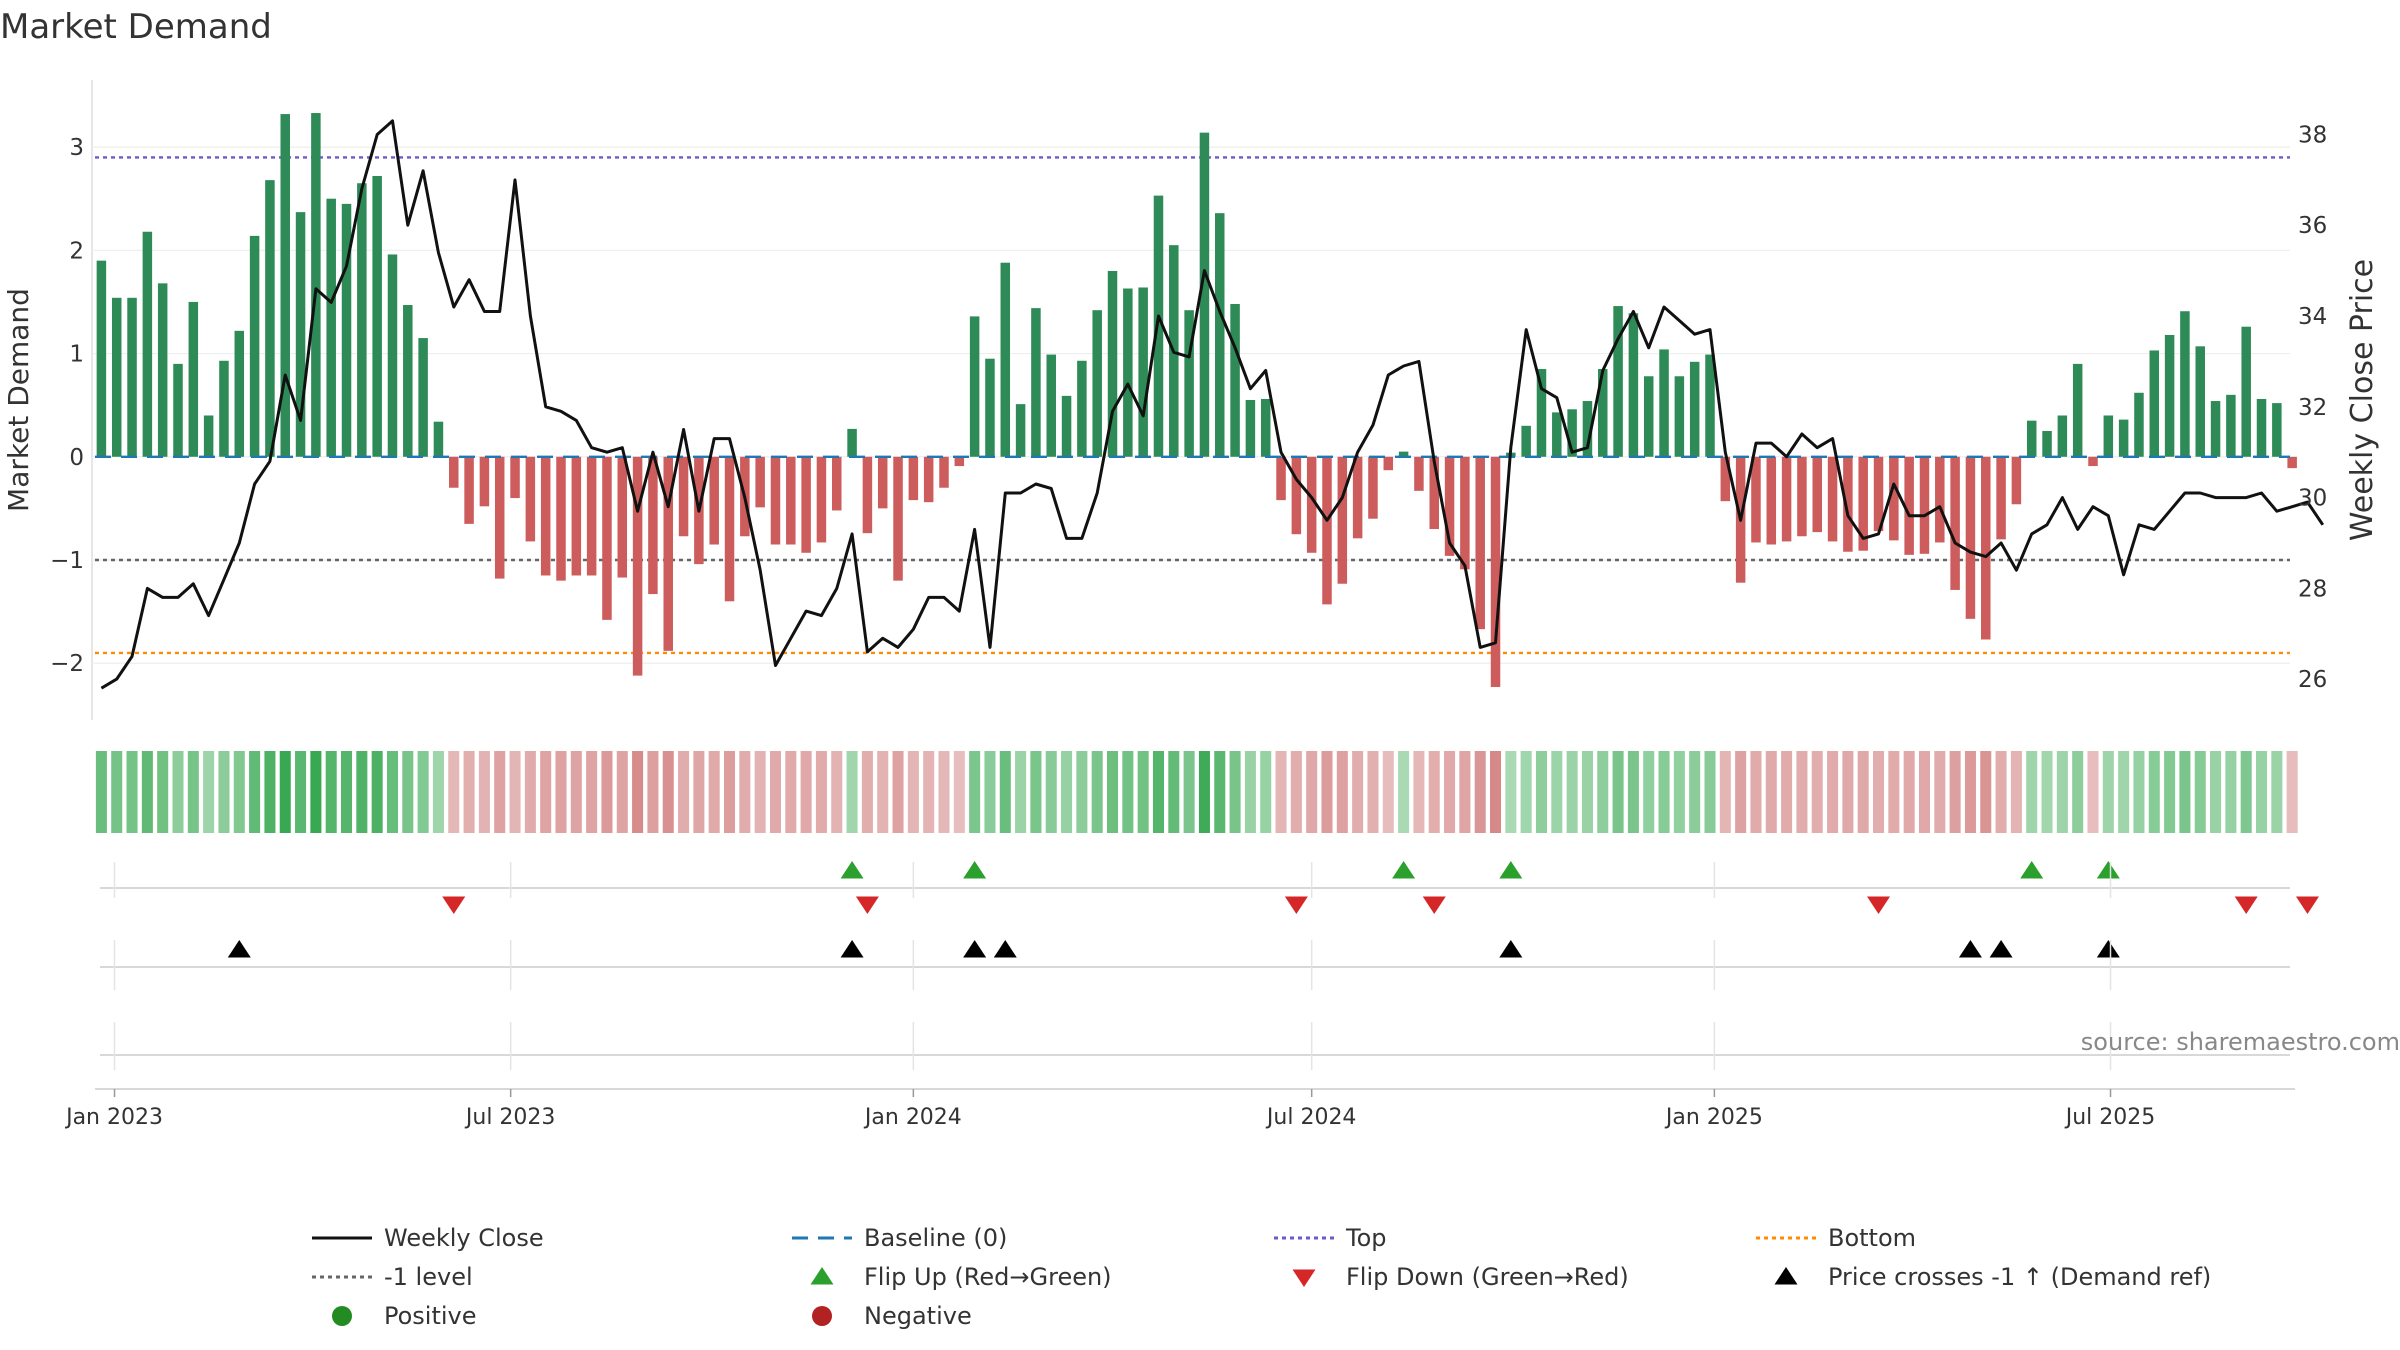 This screenshot has height=1350, width=2400. I want to click on demand-heat-strip, so click(1196, 792).